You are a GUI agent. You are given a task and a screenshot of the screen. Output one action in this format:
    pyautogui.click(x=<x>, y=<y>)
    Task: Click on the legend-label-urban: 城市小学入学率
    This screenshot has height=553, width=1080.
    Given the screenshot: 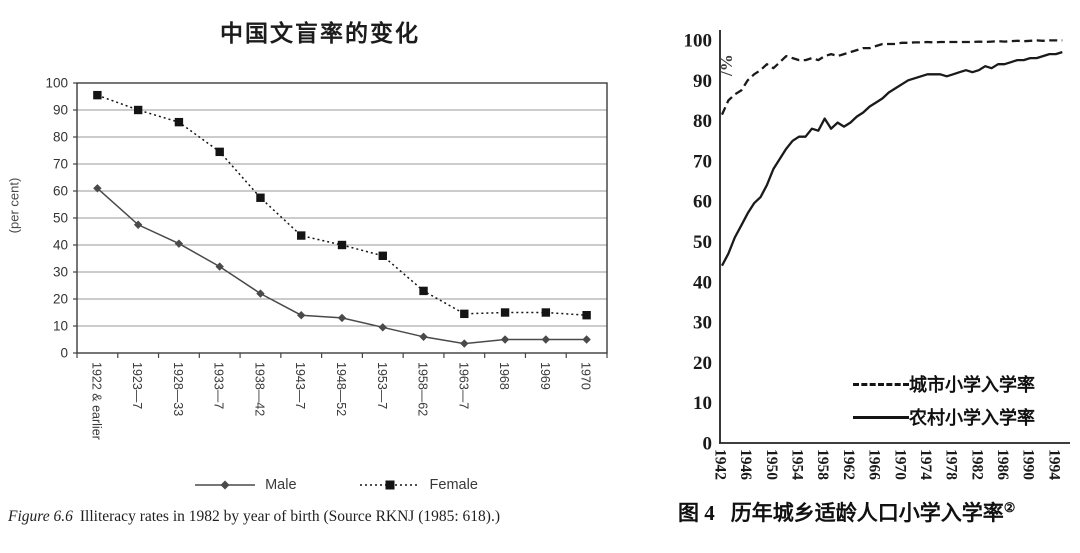 What is the action you would take?
    pyautogui.click(x=972, y=385)
    